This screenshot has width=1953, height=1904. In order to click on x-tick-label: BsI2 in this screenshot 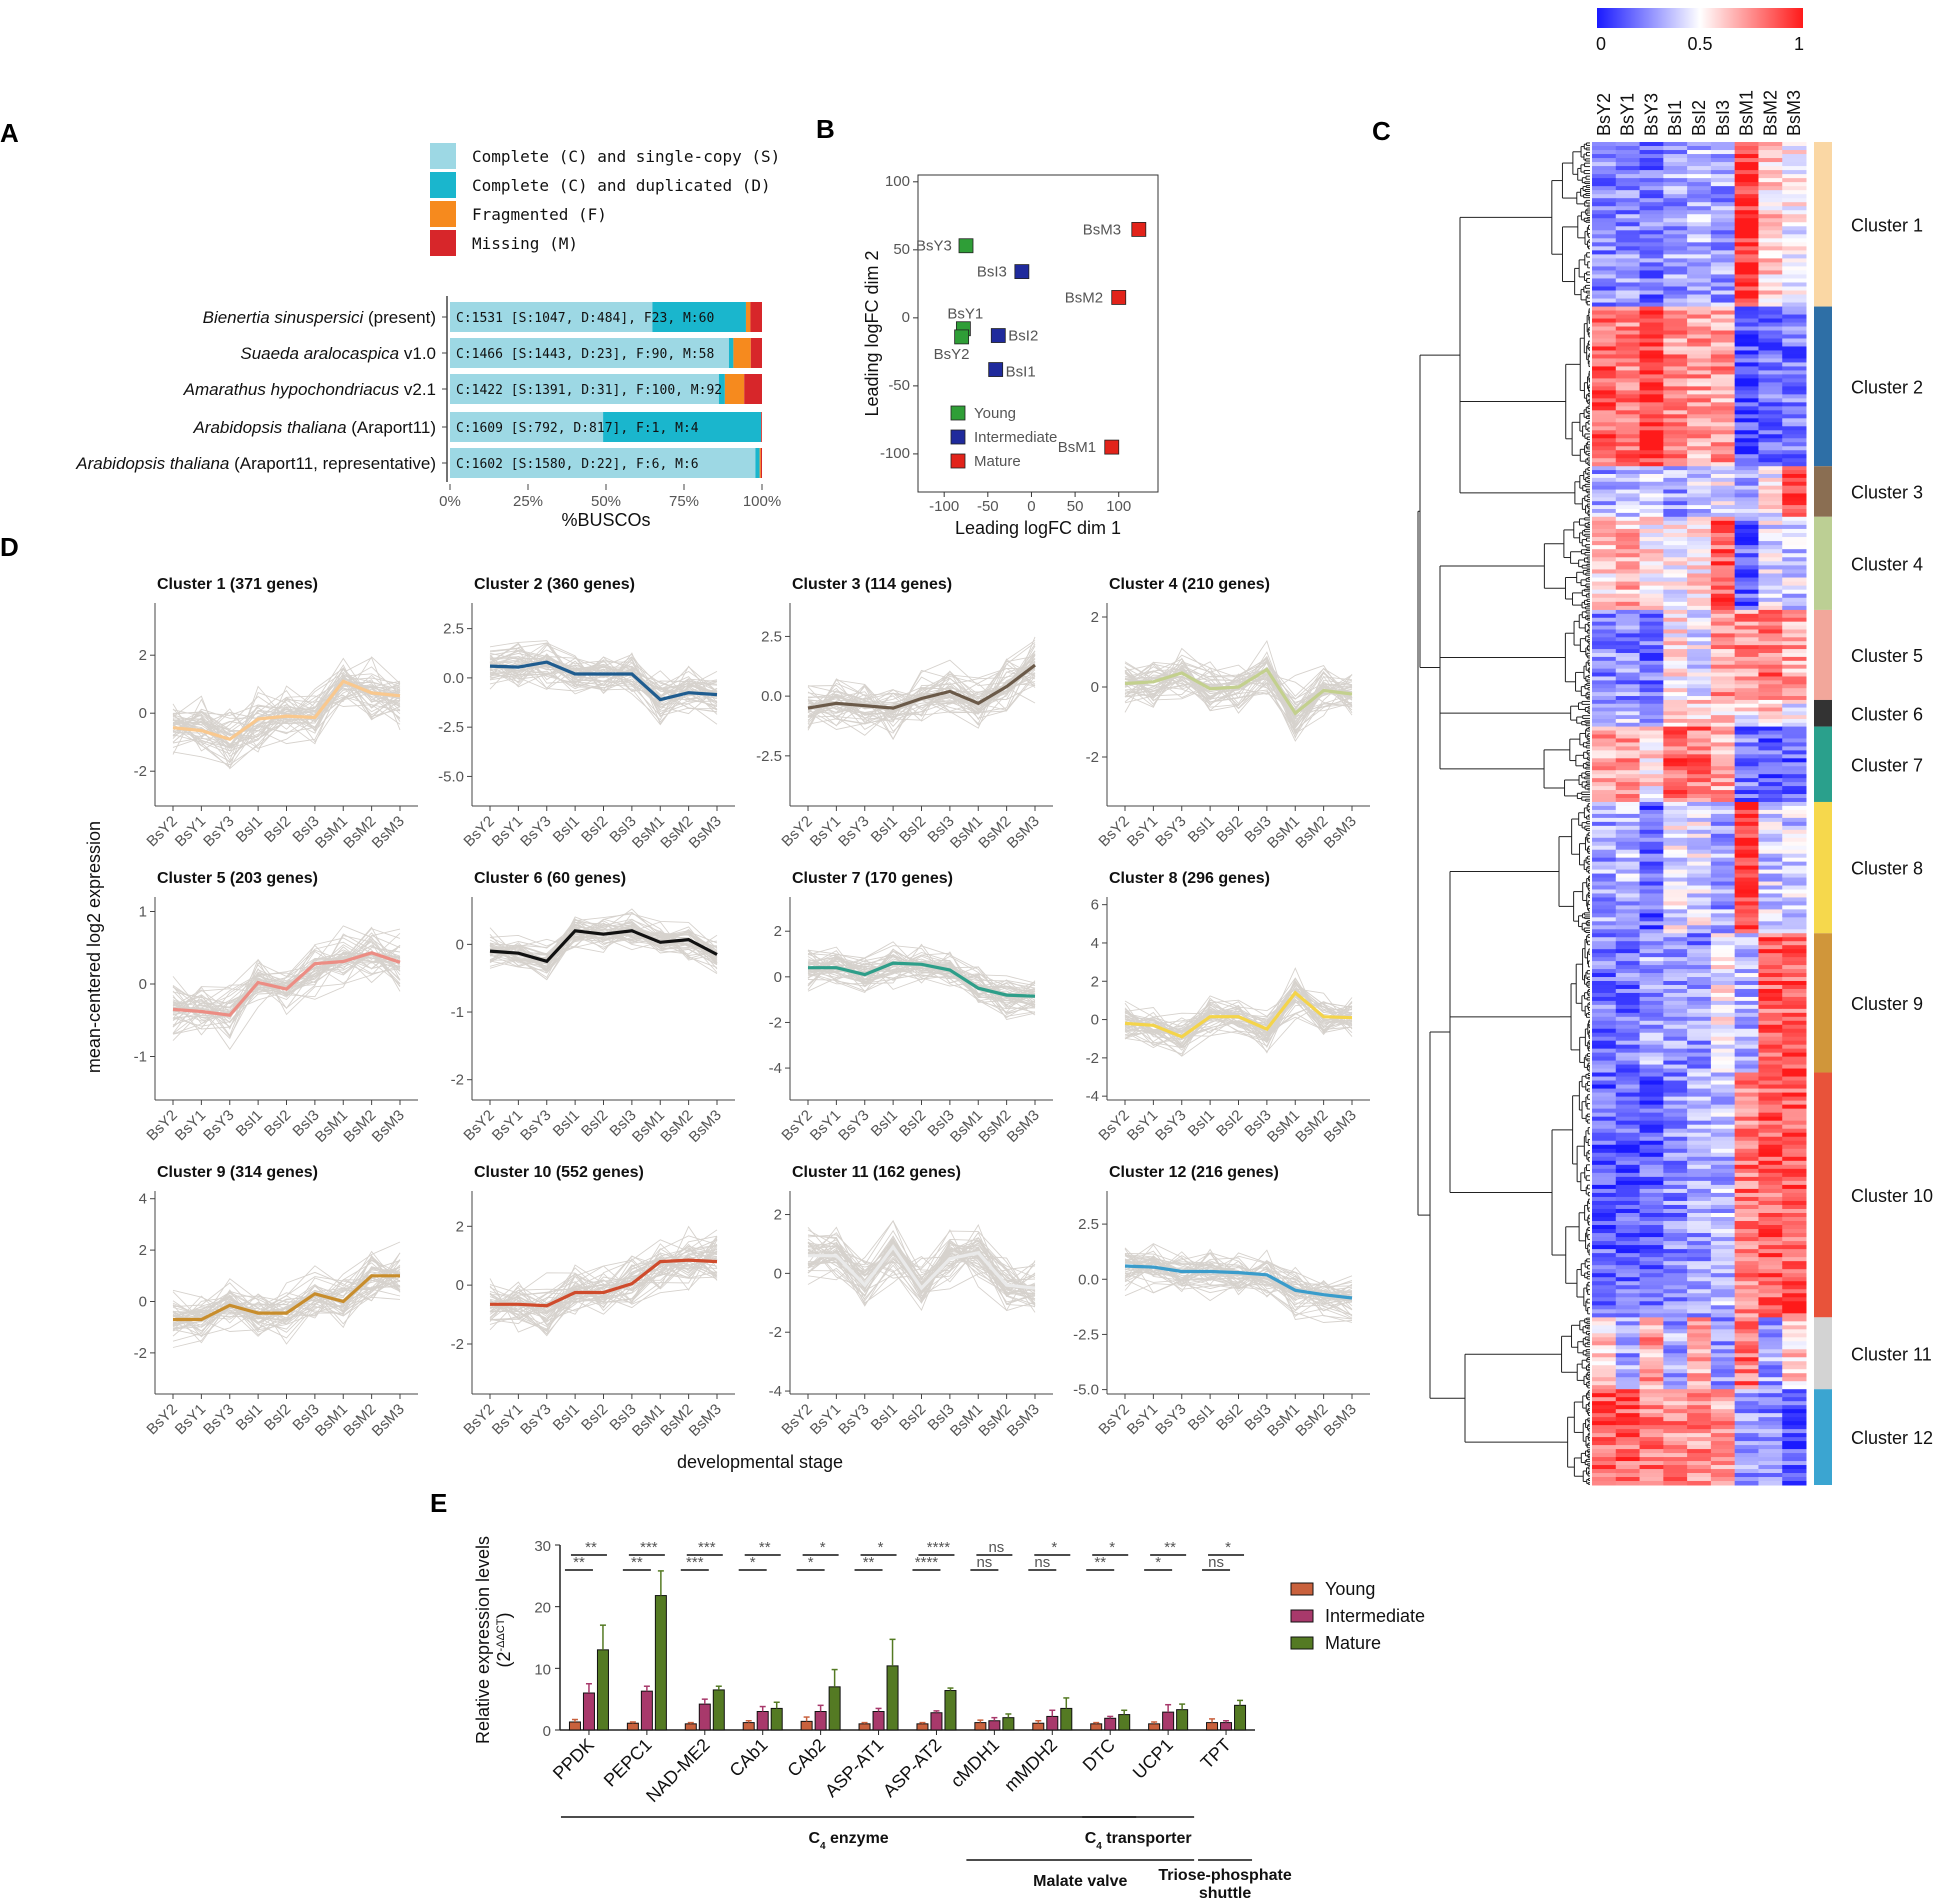, I will do `click(594, 829)`.